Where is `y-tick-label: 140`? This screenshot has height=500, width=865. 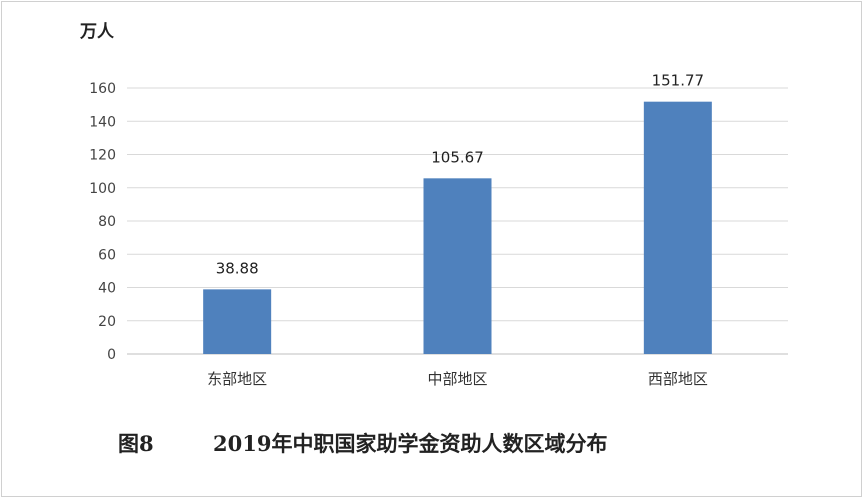 y-tick-label: 140 is located at coordinates (102, 122).